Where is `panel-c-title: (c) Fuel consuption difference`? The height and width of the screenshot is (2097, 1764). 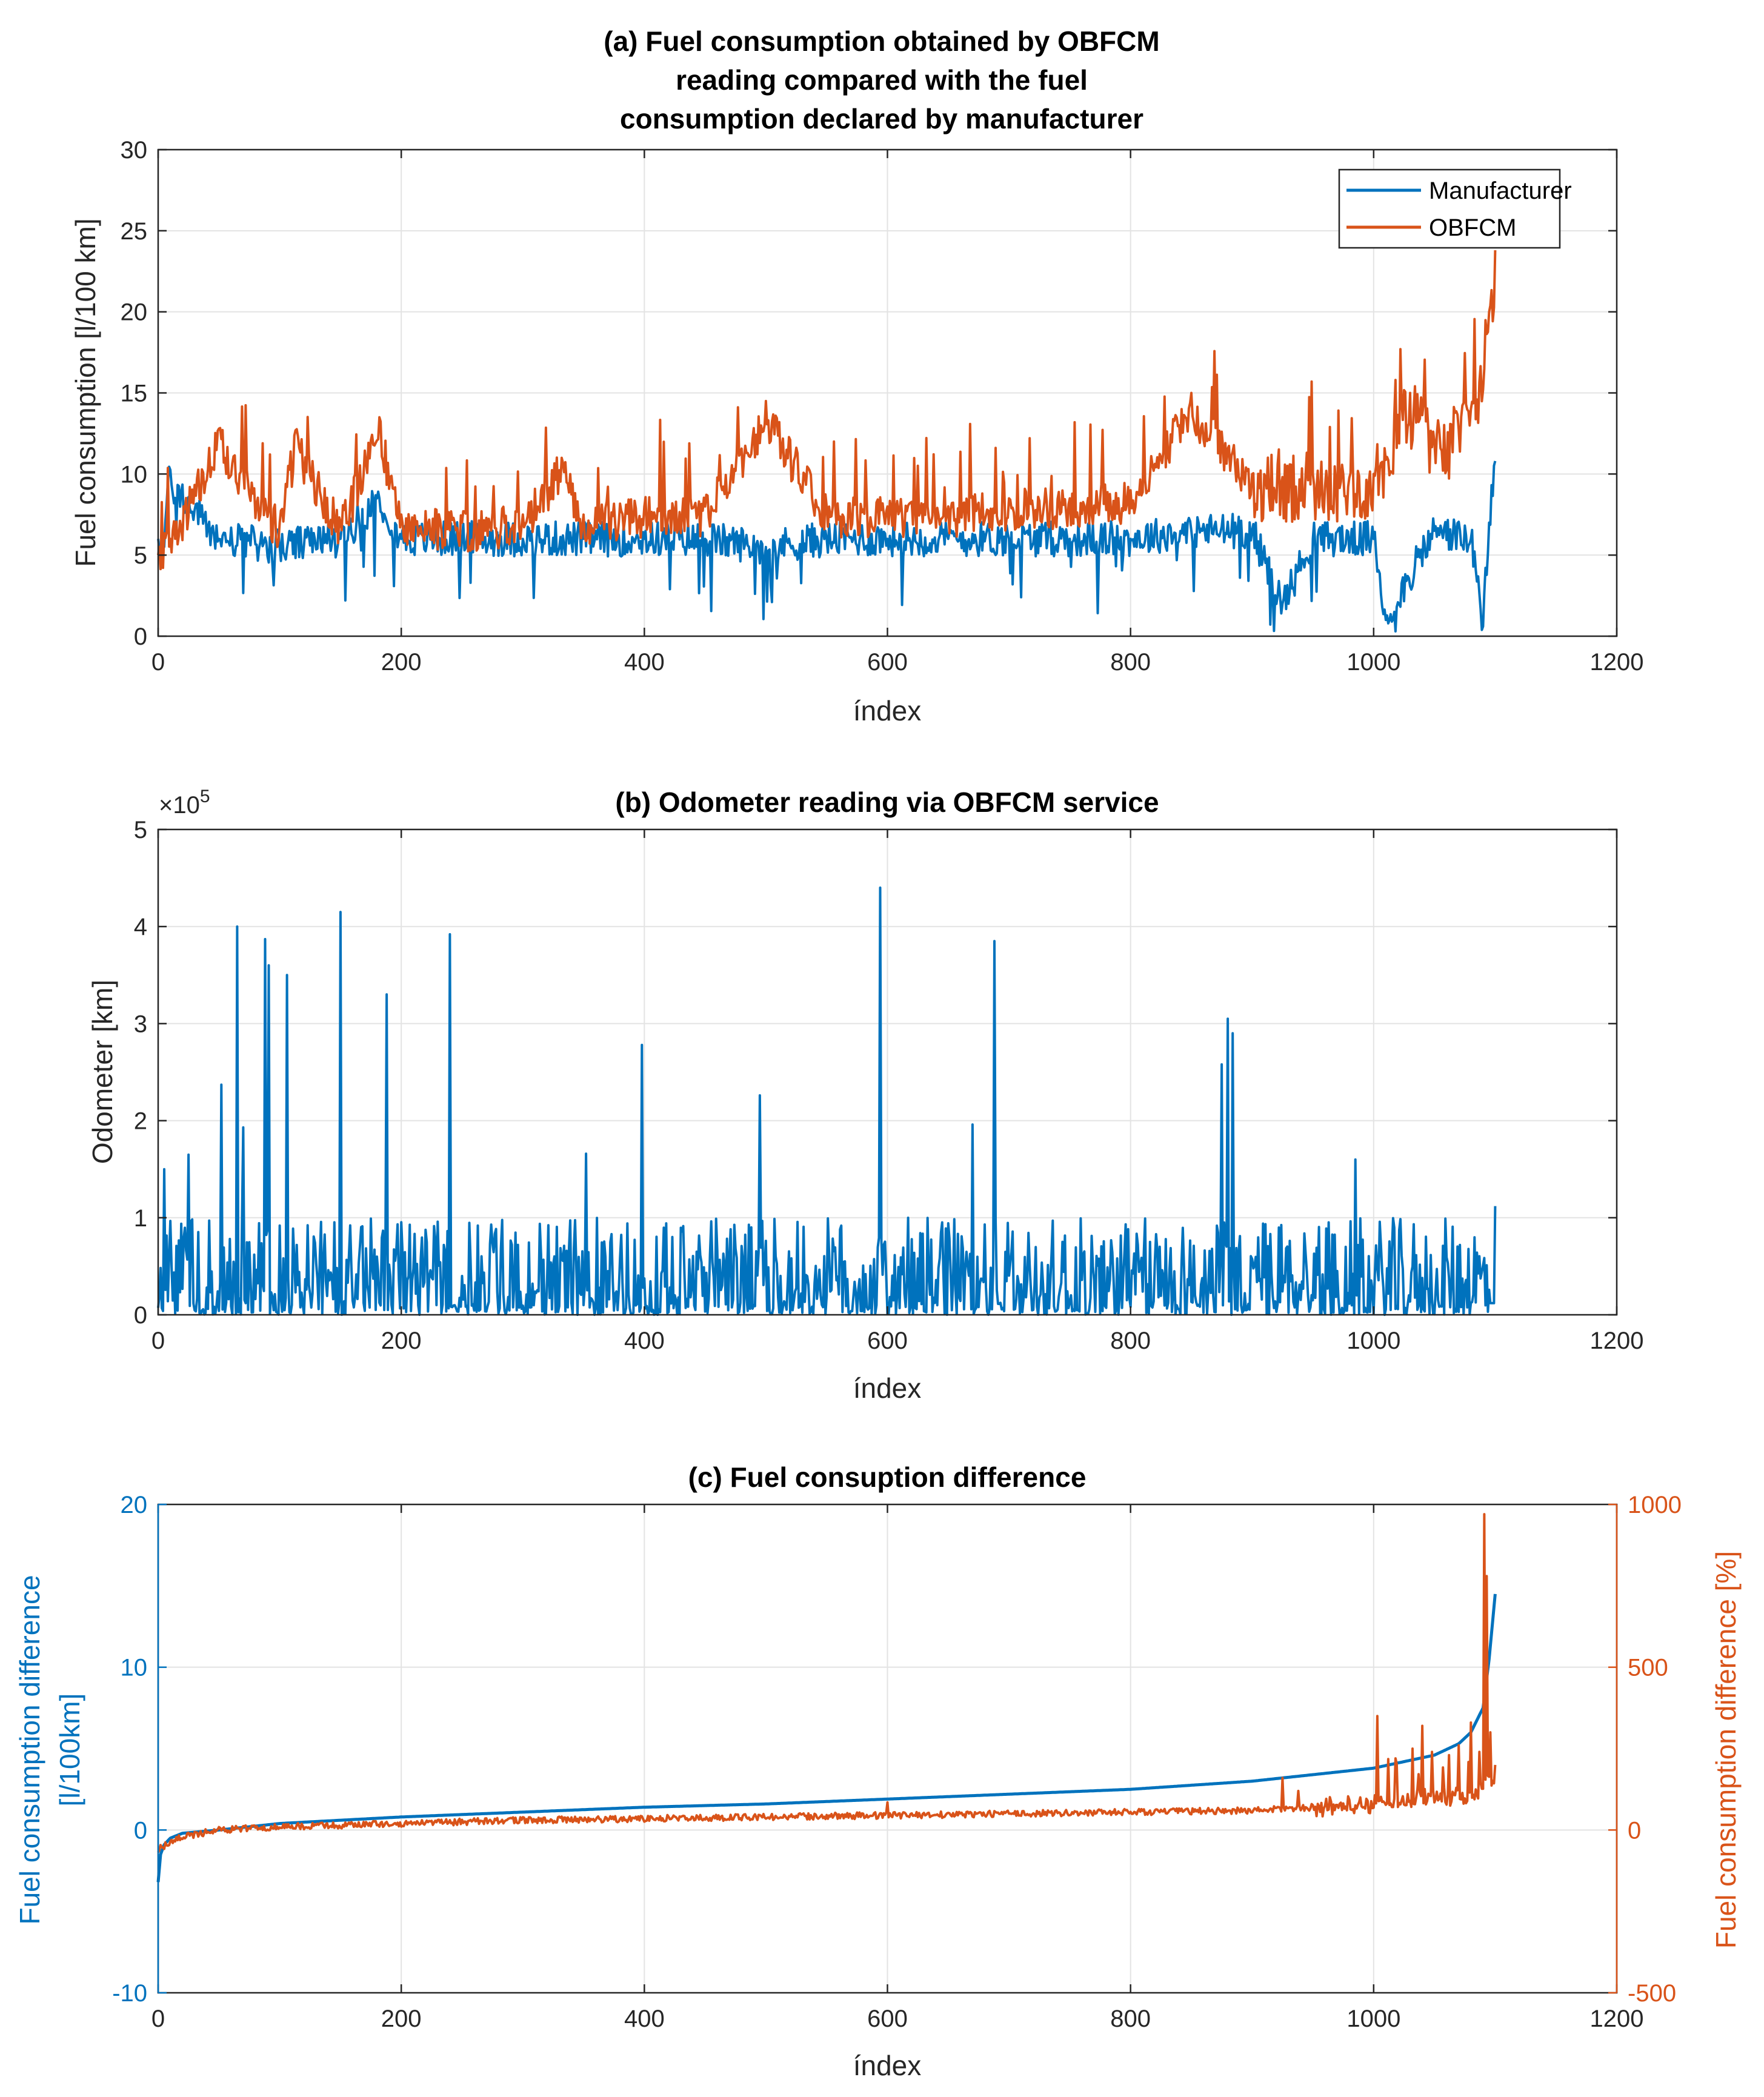 panel-c-title: (c) Fuel consuption difference is located at coordinates (888, 1477).